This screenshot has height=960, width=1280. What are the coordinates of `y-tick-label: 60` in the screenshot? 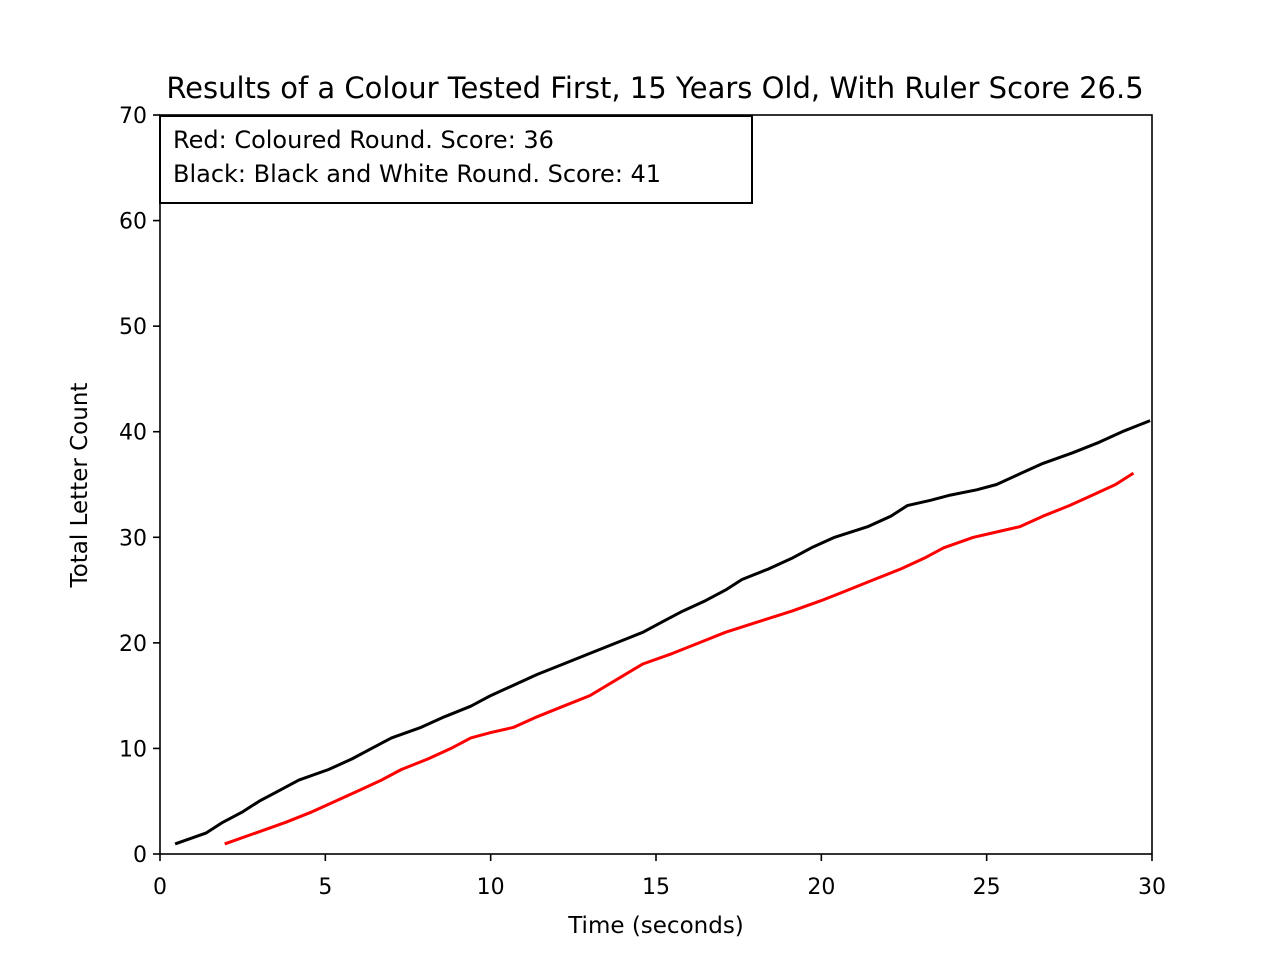 It's located at (133, 222).